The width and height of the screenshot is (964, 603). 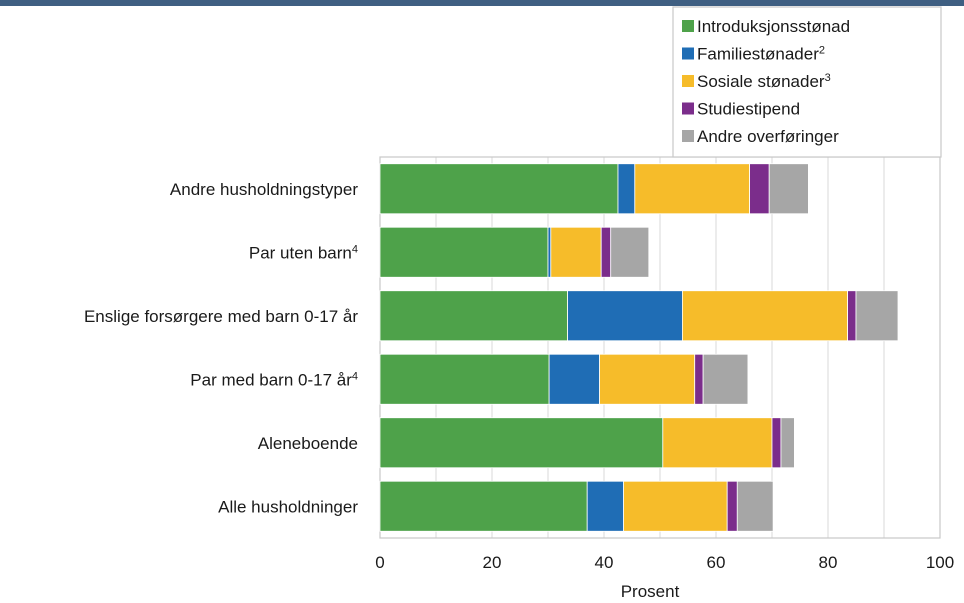 What do you see at coordinates (764, 81) in the screenshot?
I see `legend-label: Sosiale stønader3` at bounding box center [764, 81].